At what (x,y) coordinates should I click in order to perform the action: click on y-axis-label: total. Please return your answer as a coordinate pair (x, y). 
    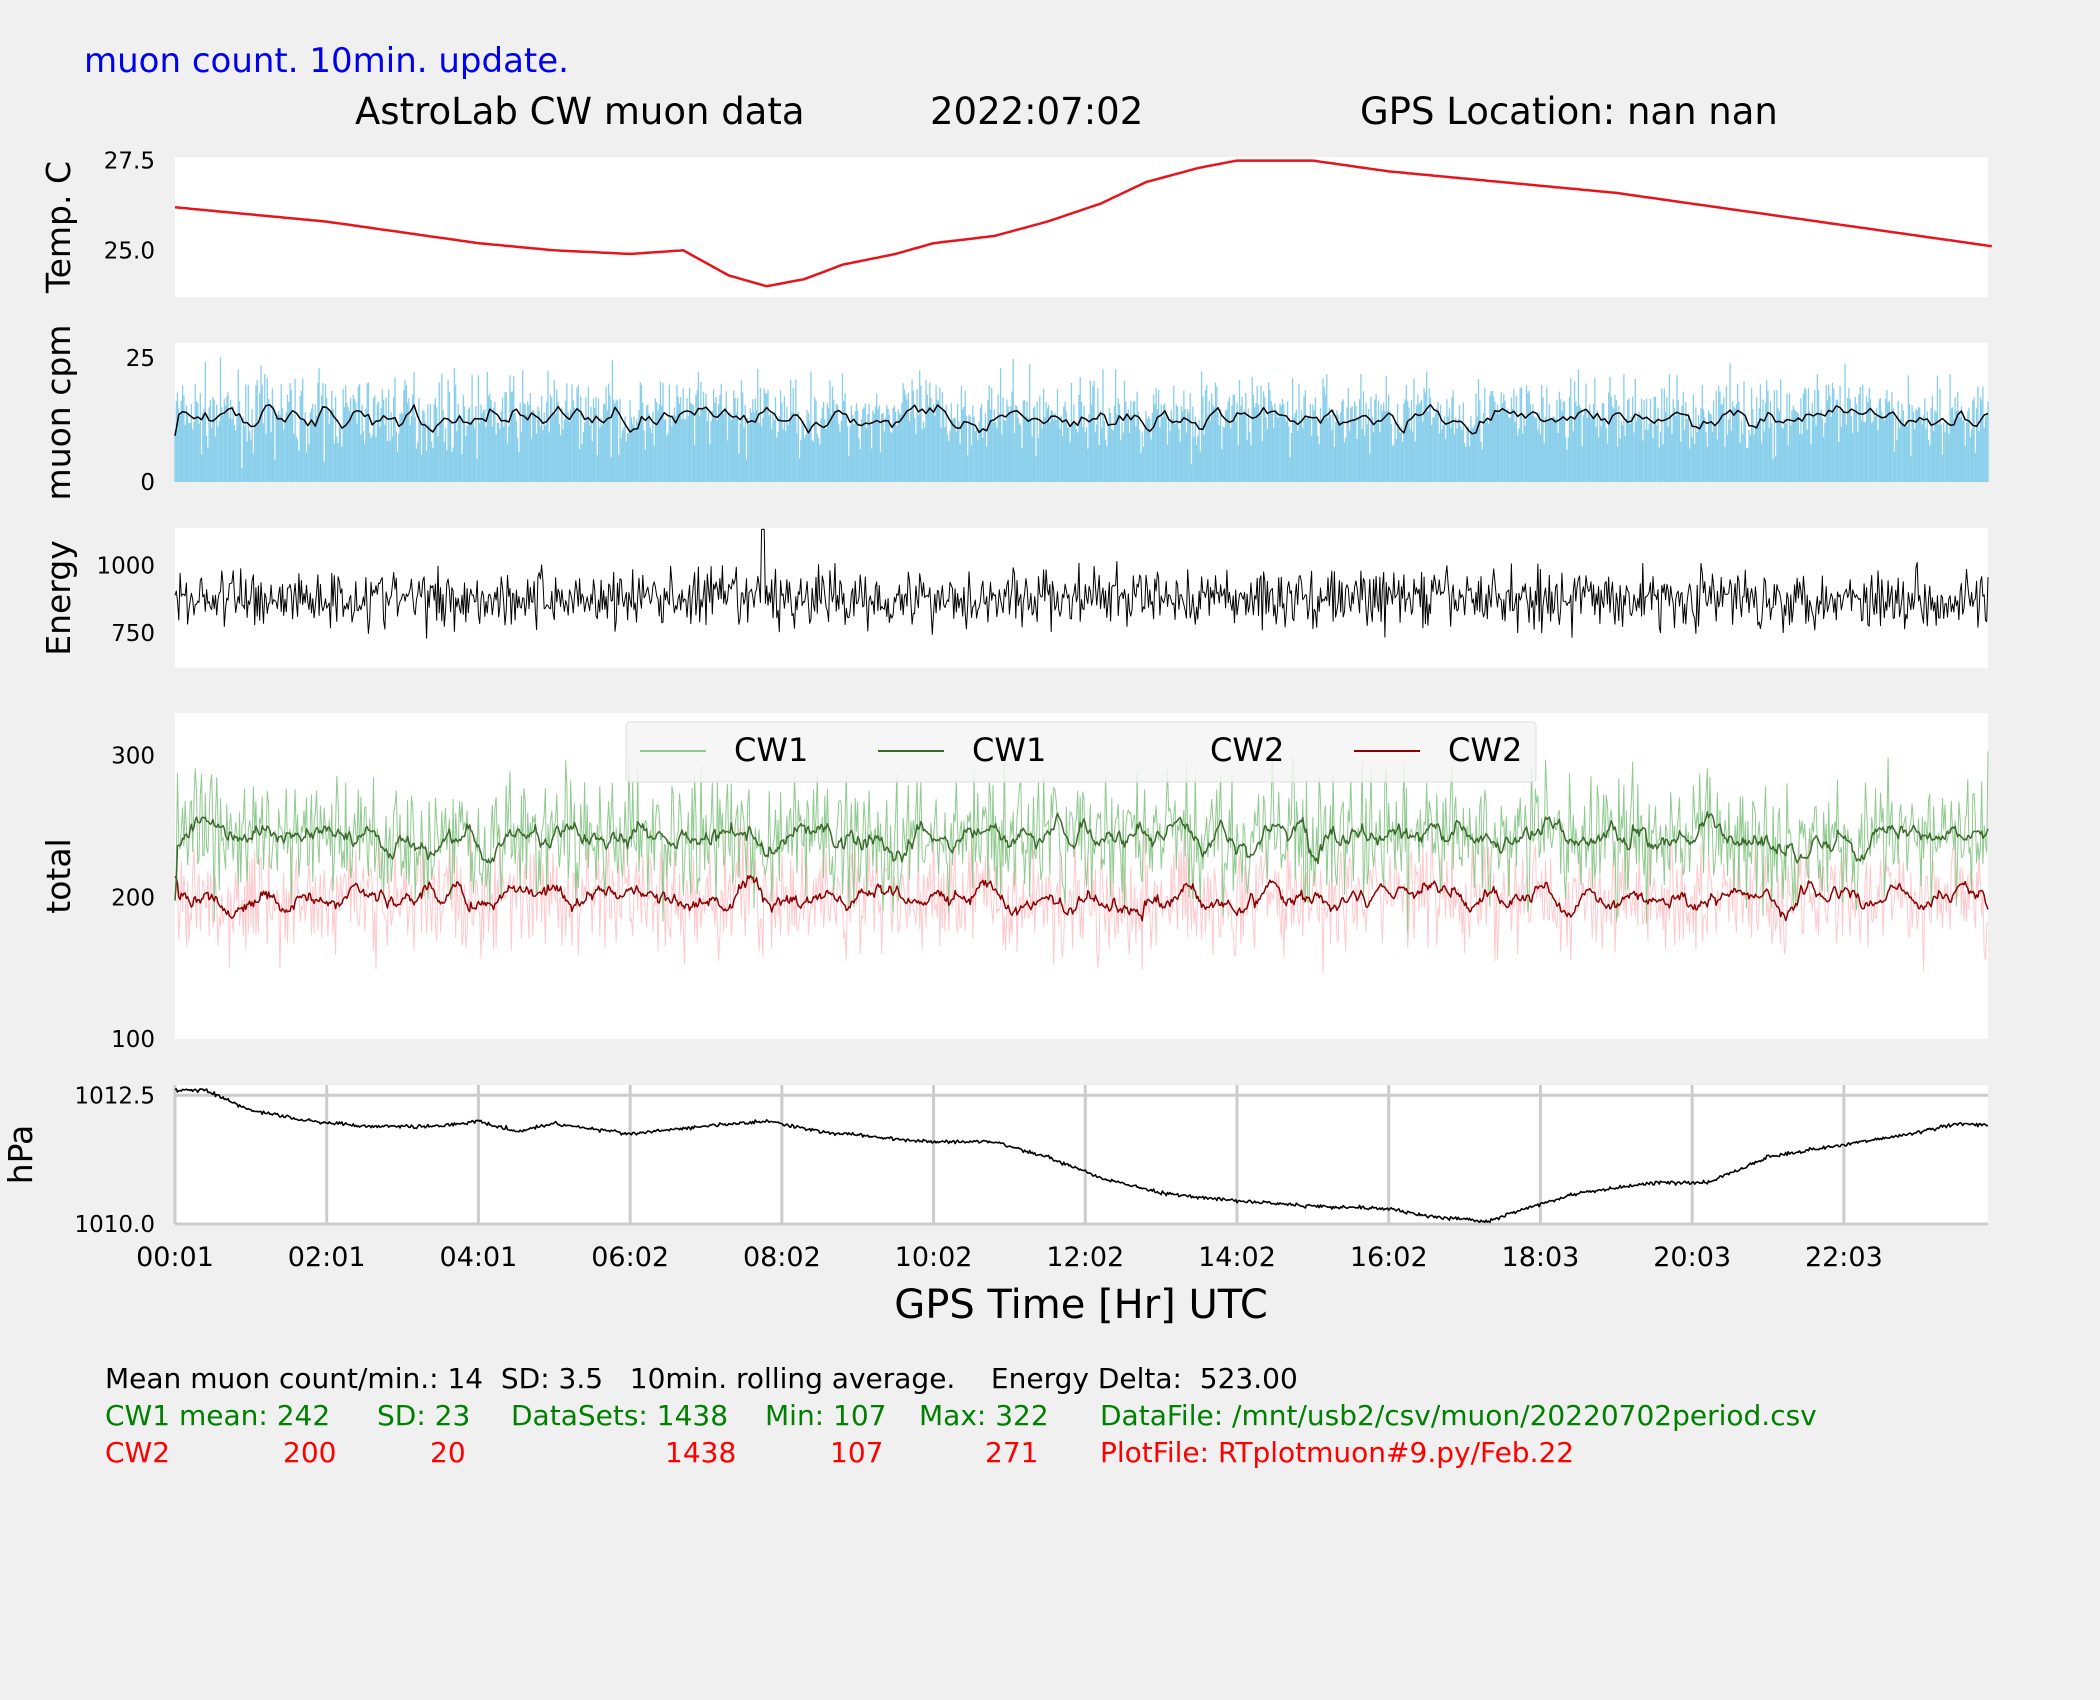
    Looking at the image, I should click on (58, 875).